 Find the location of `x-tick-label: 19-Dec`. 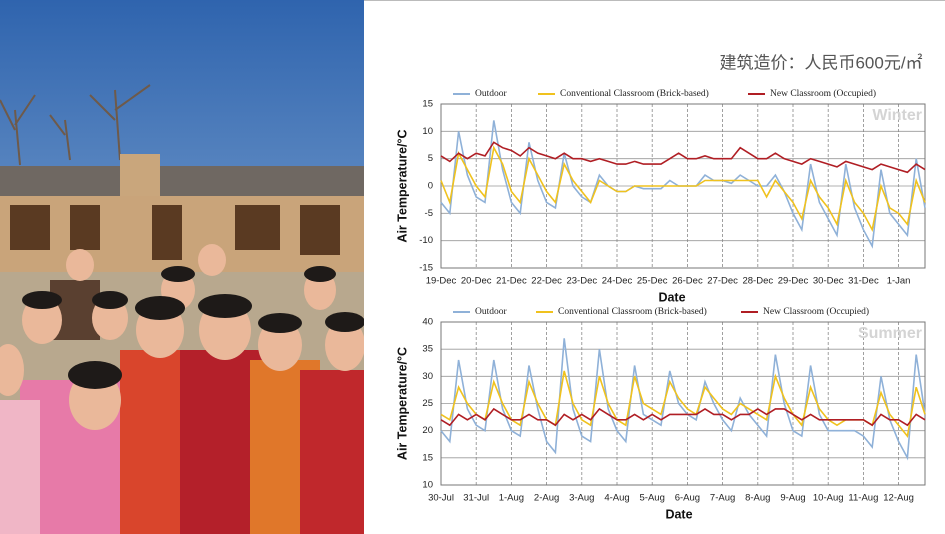

x-tick-label: 19-Dec is located at coordinates (441, 281).